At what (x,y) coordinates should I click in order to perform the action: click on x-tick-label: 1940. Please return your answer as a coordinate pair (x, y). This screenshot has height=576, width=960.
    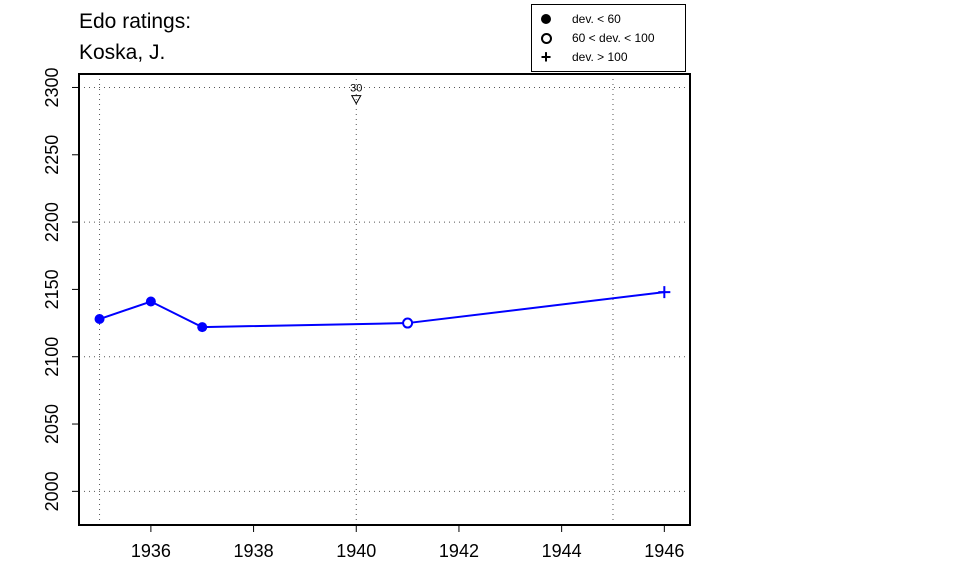
    Looking at the image, I should click on (356, 551).